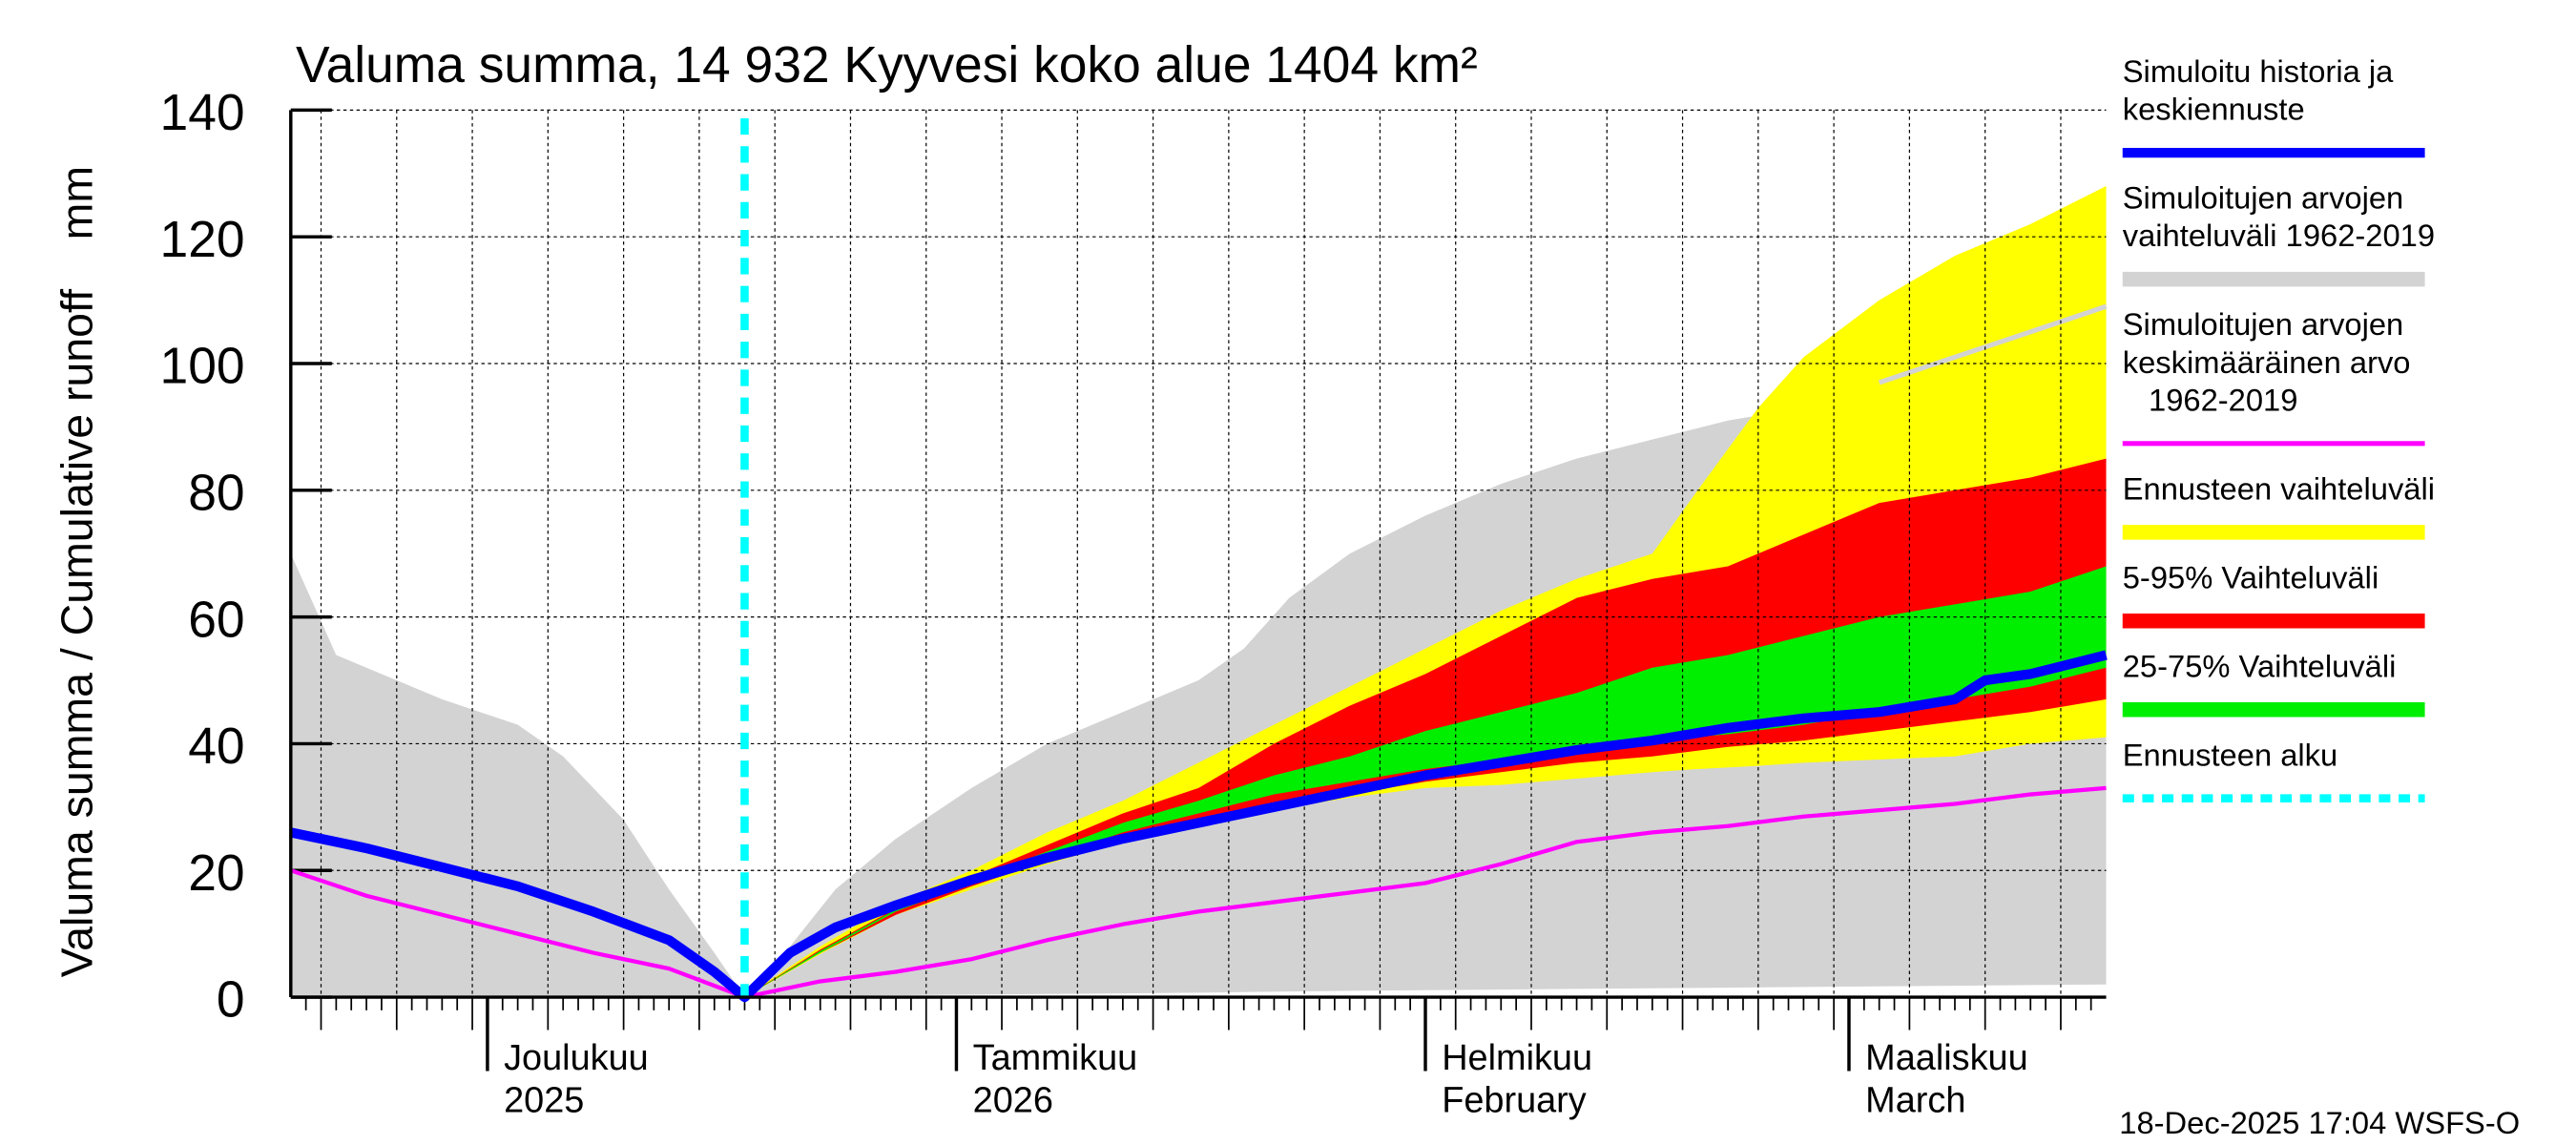 The image size is (2576, 1145). I want to click on legend-label: 1962-2019, so click(2210, 400).